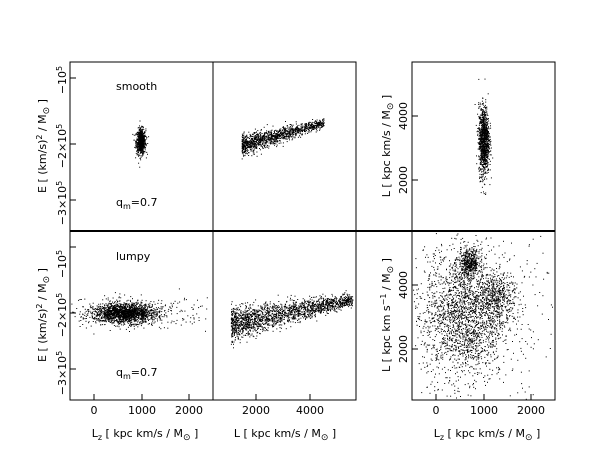 This screenshot has width=598, height=462. What do you see at coordinates (62, 146) in the screenshot?
I see `y-tick-label: −2×105` at bounding box center [62, 146].